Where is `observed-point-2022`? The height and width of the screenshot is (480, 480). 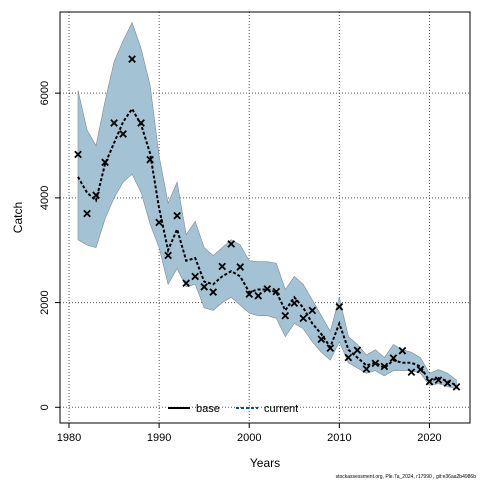 observed-point-2022 is located at coordinates (447, 383).